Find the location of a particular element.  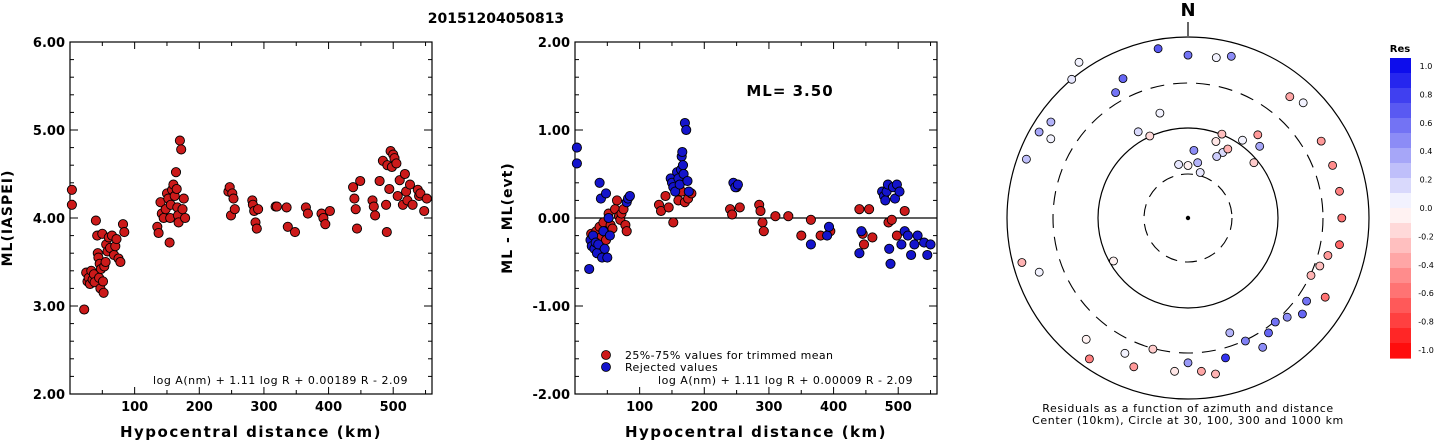

center-point is located at coordinates (1188, 218).